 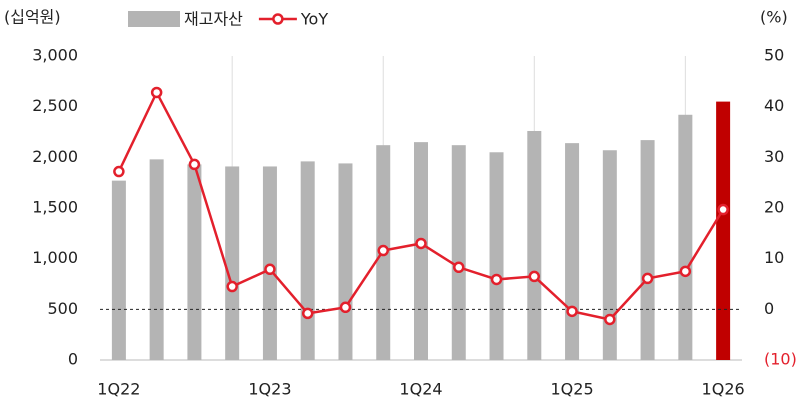 What do you see at coordinates (269, 389) in the screenshot?
I see `x-tick-label: 1Q23` at bounding box center [269, 389].